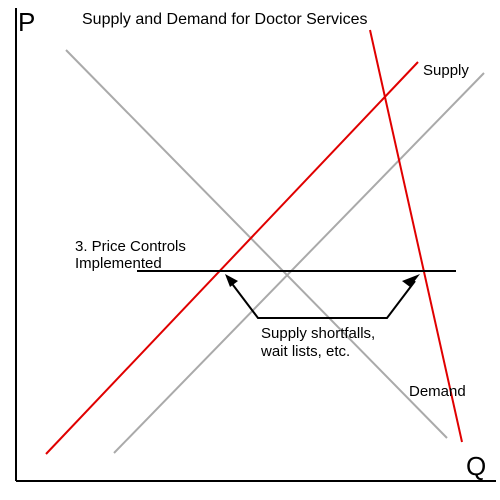  What do you see at coordinates (318, 333) in the screenshot?
I see `shortfall-label-line1: Supply shortfalls,` at bounding box center [318, 333].